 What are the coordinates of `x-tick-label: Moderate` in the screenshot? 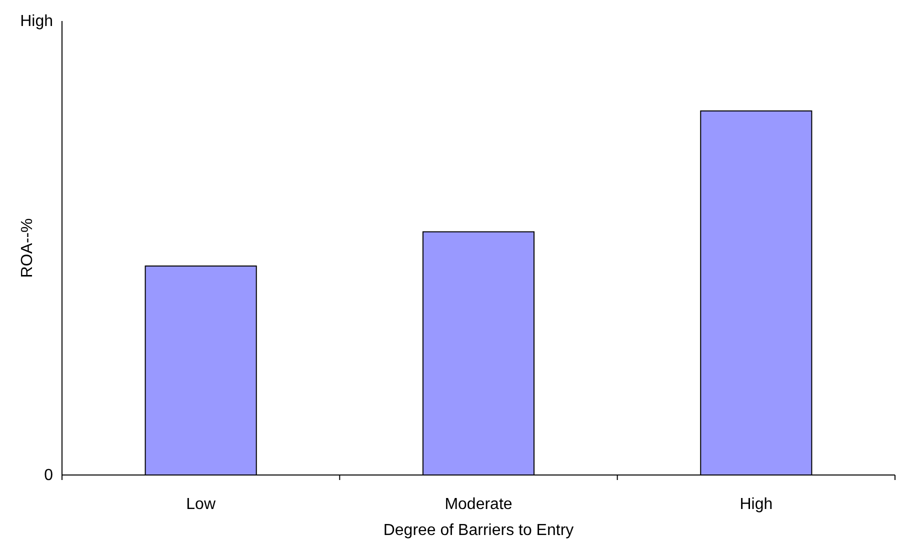 It's located at (478, 504).